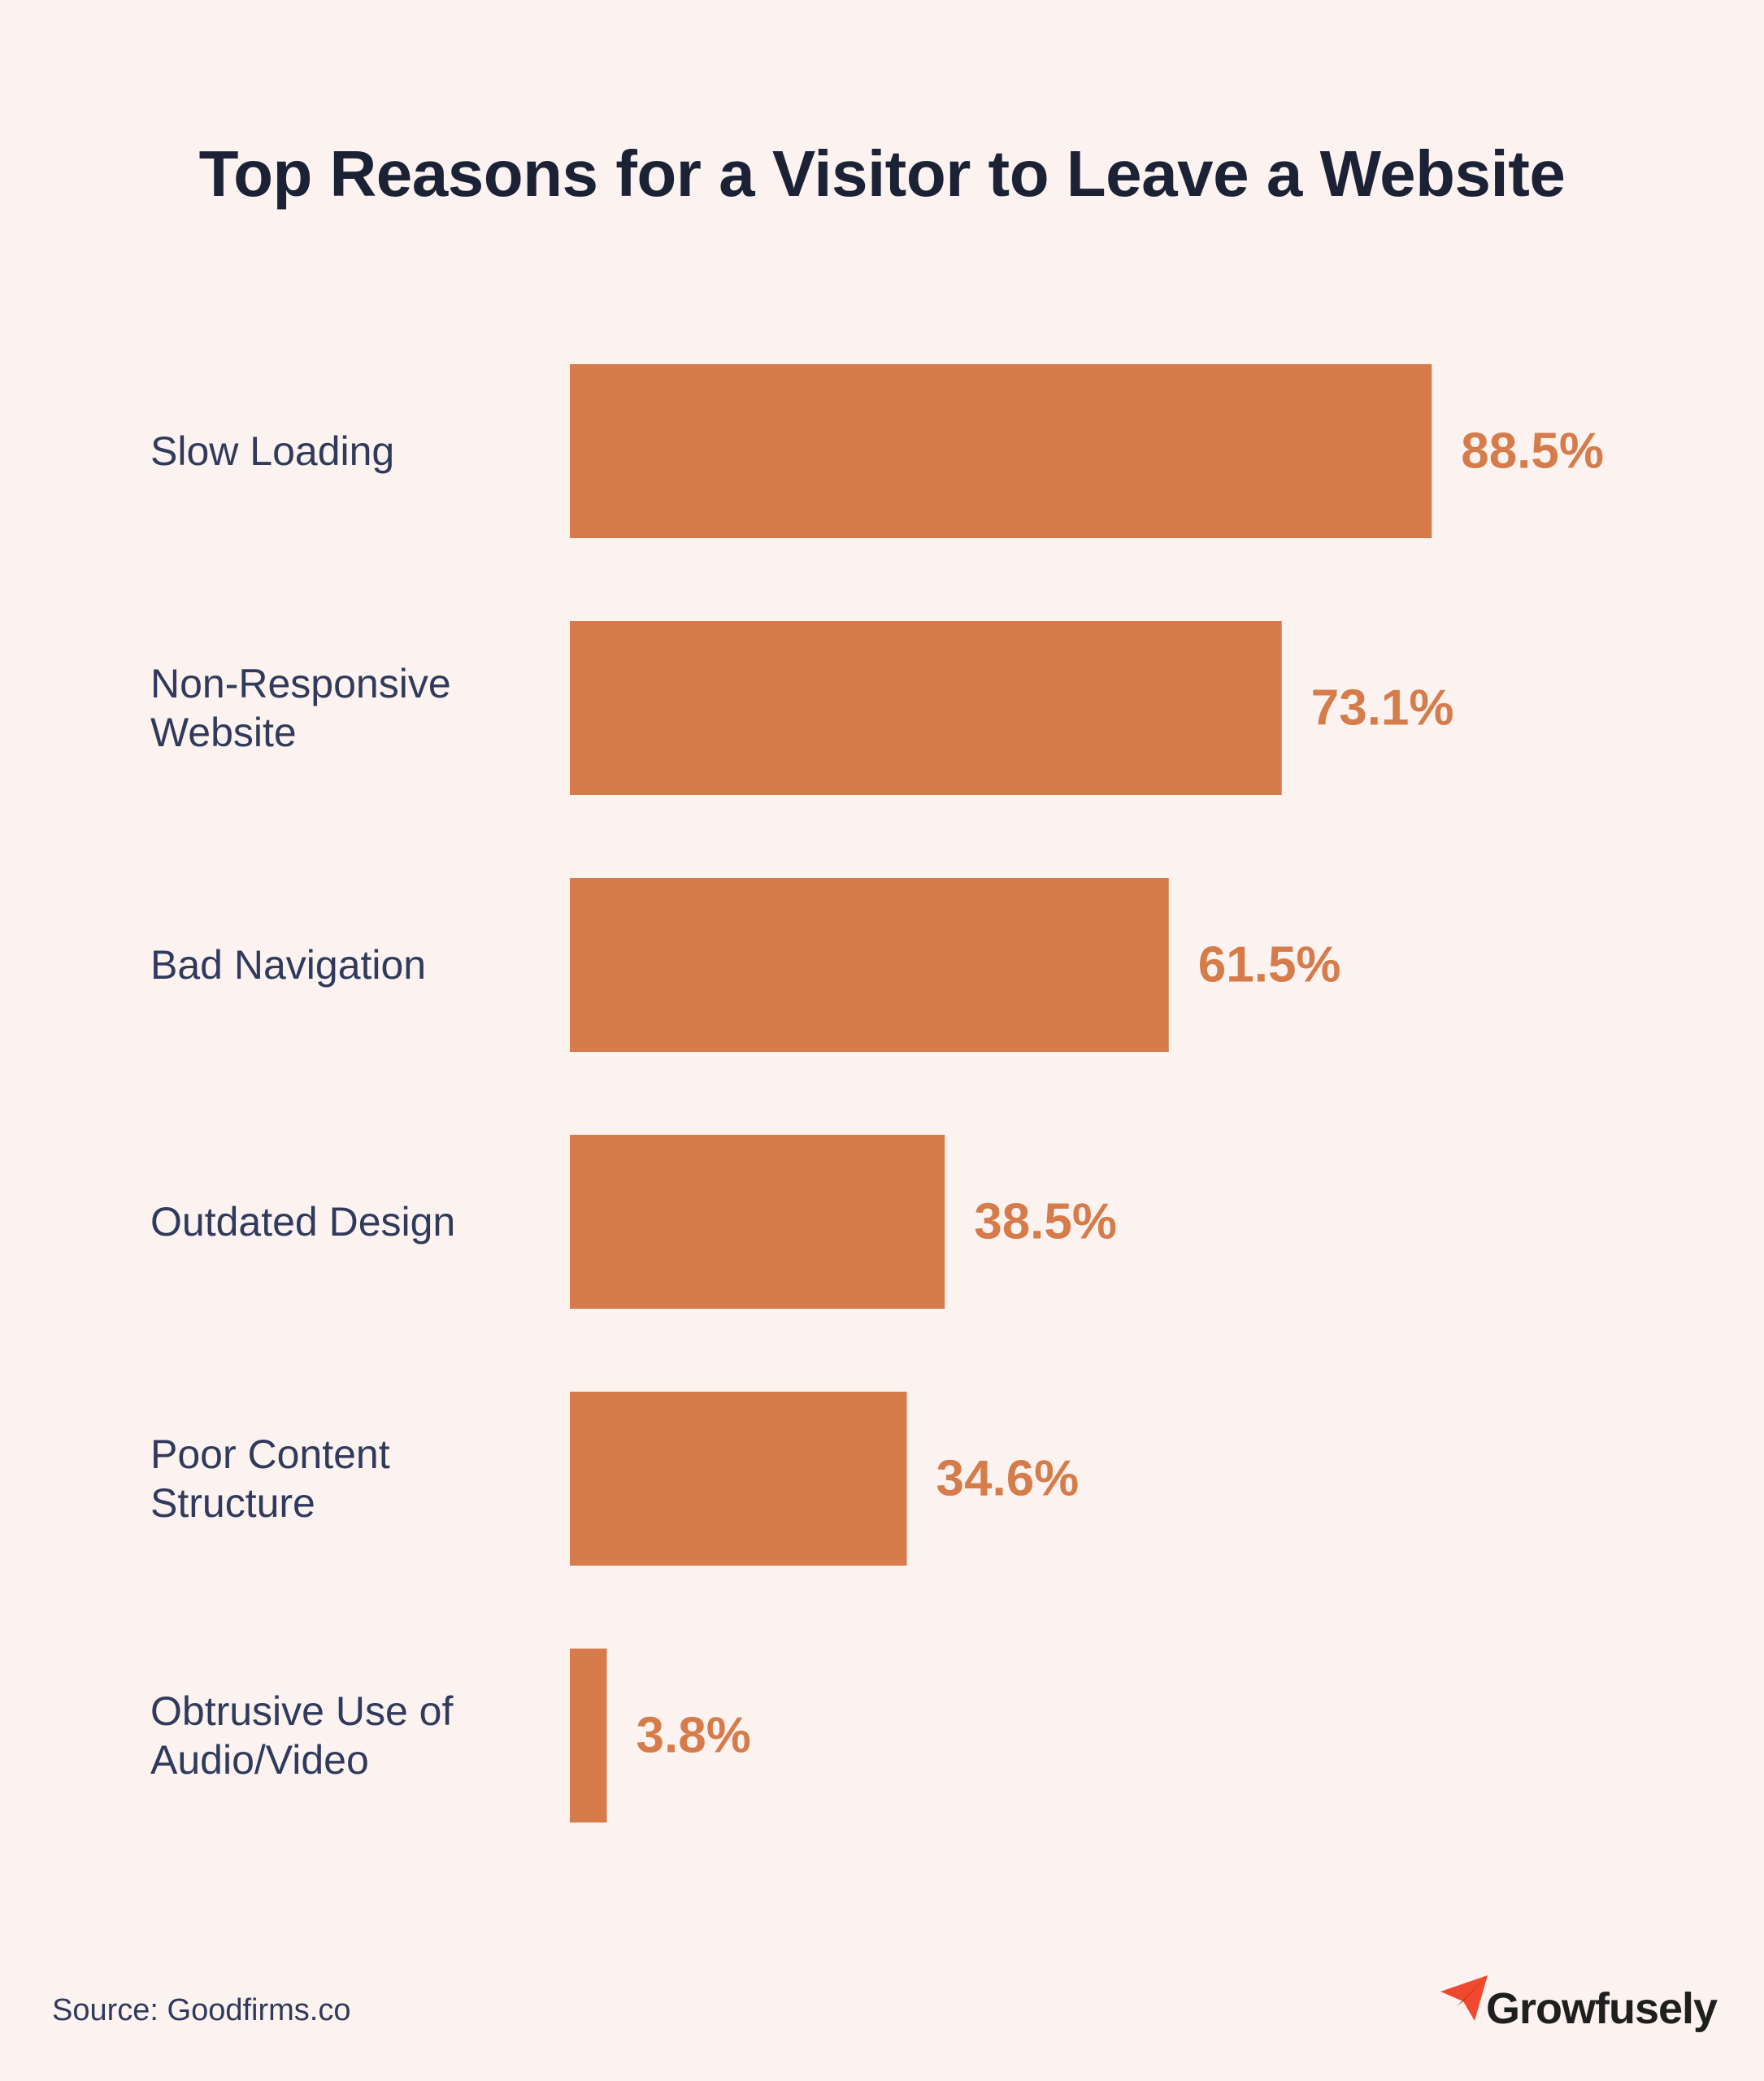 The width and height of the screenshot is (1764, 2081). Describe the element at coordinates (1532, 452) in the screenshot. I see `value-label-0: 88.5%` at that location.